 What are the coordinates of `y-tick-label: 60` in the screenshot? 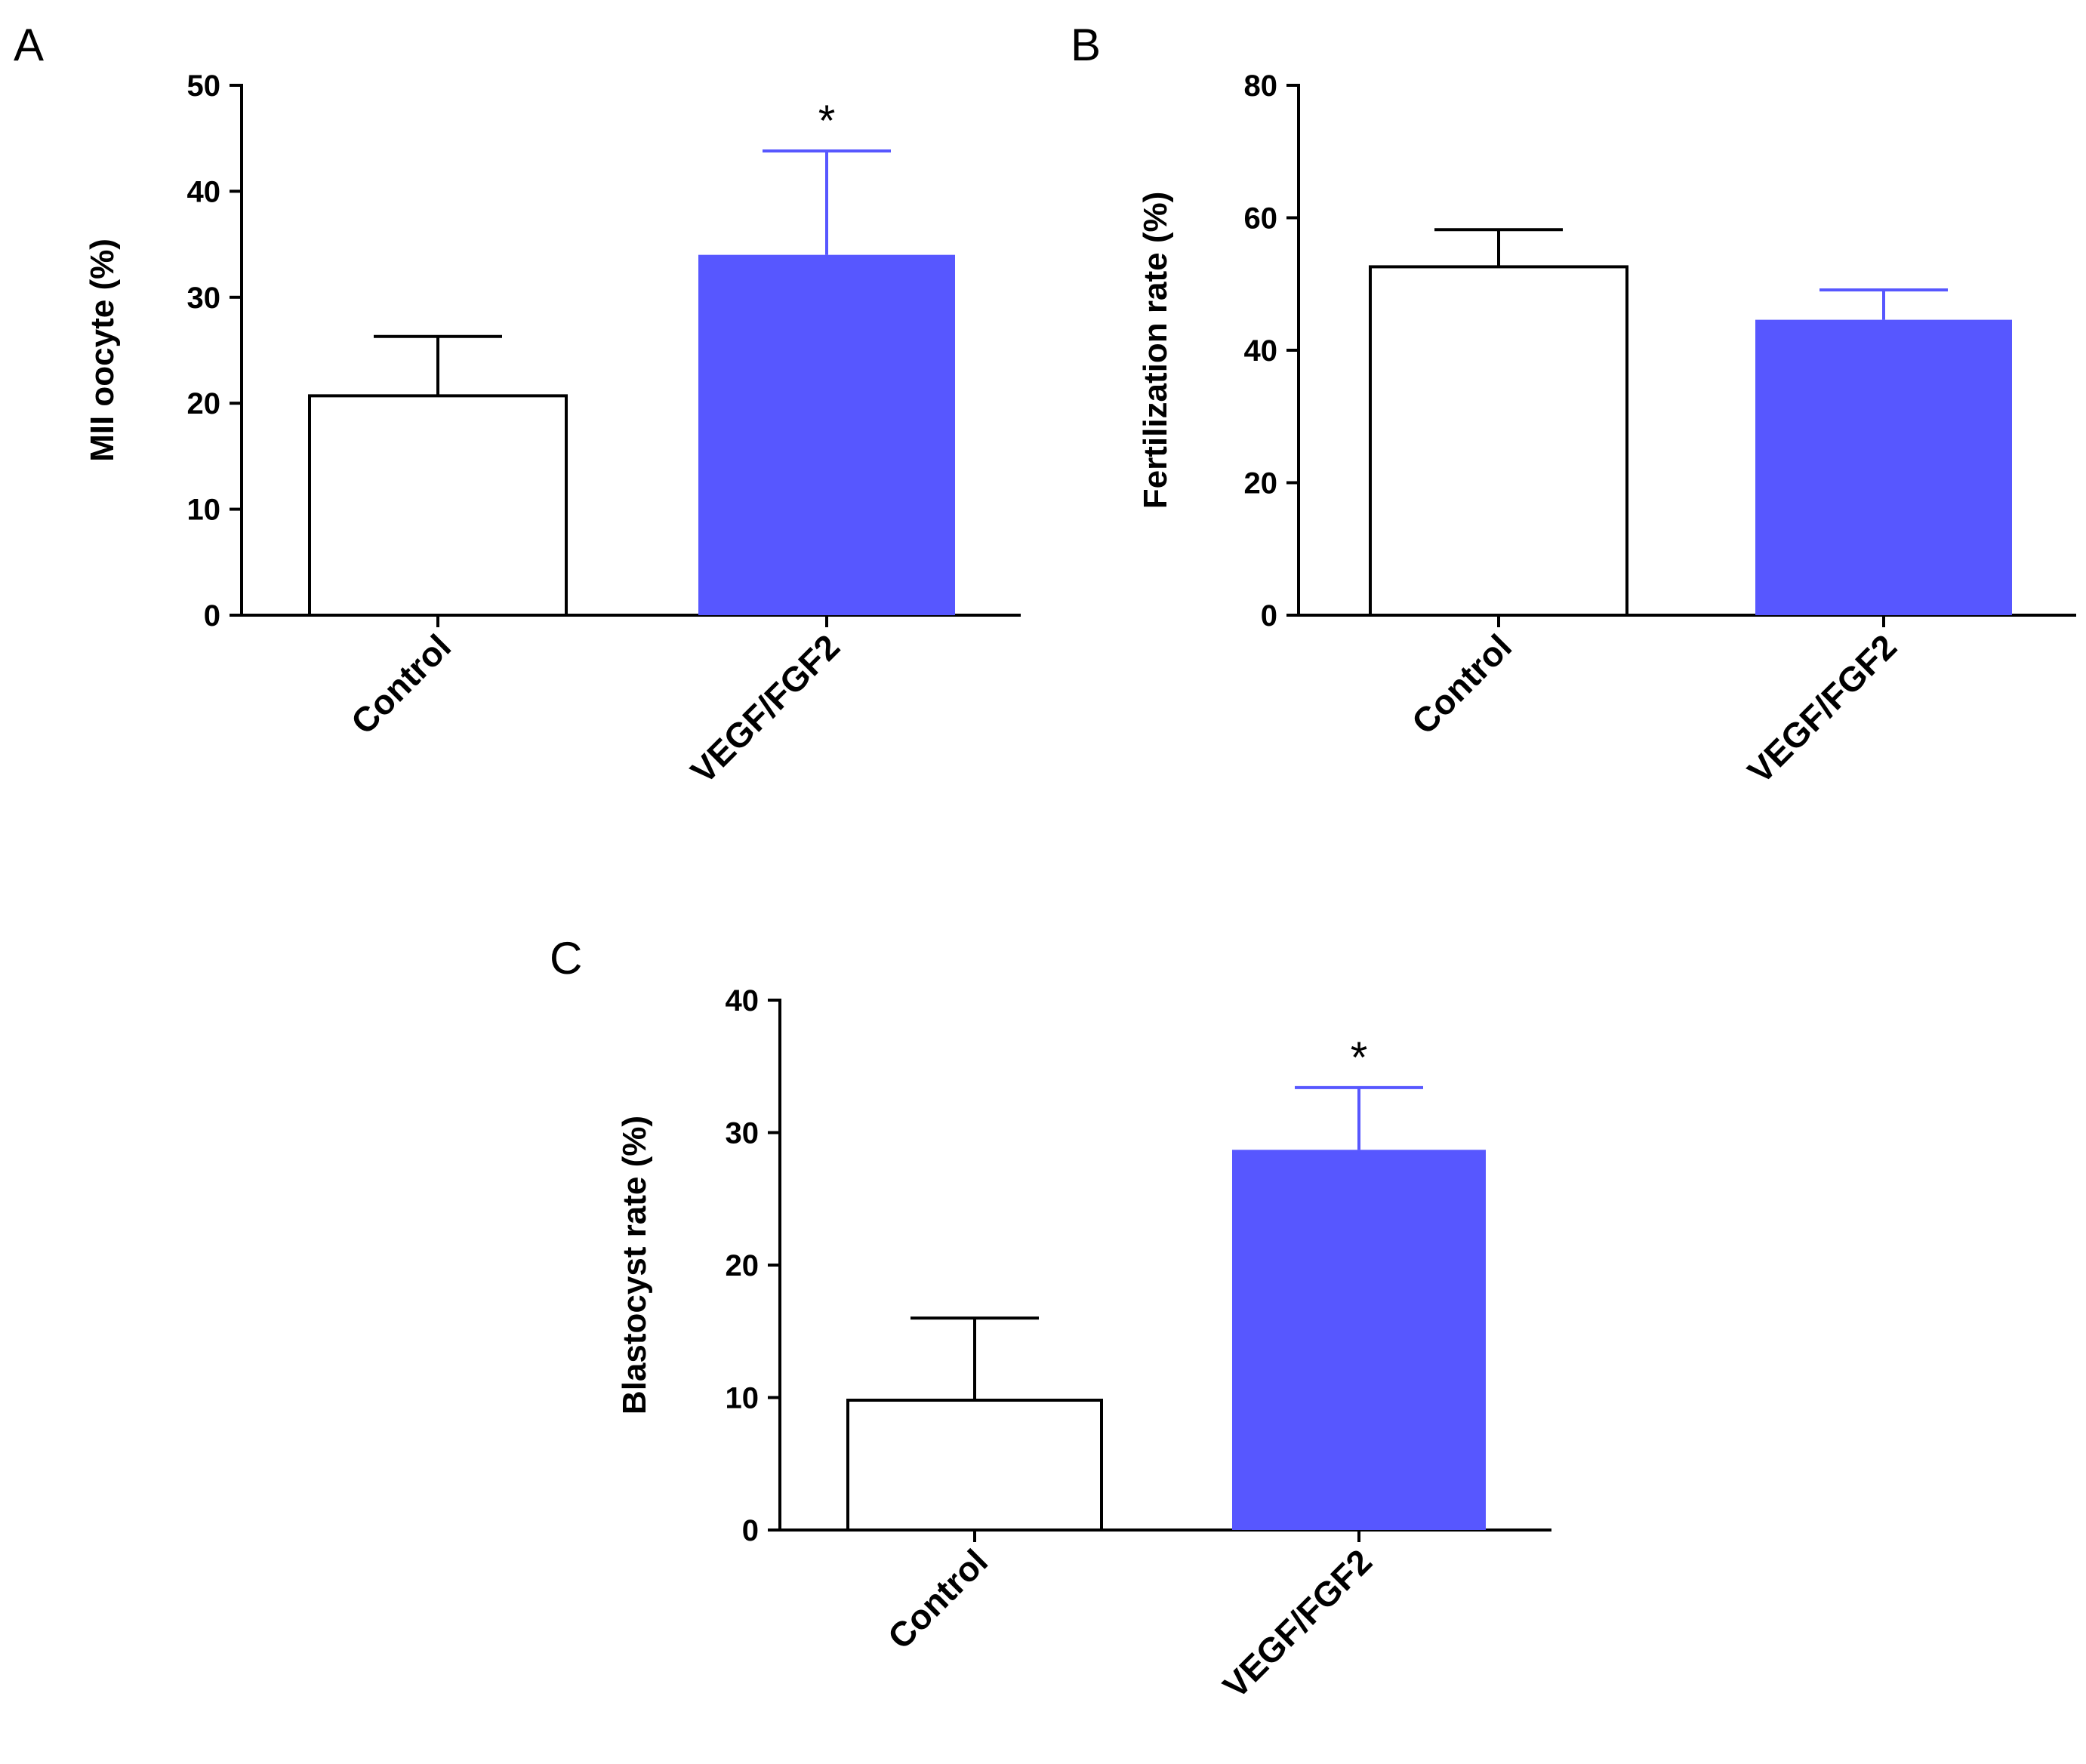 It's located at (1261, 219).